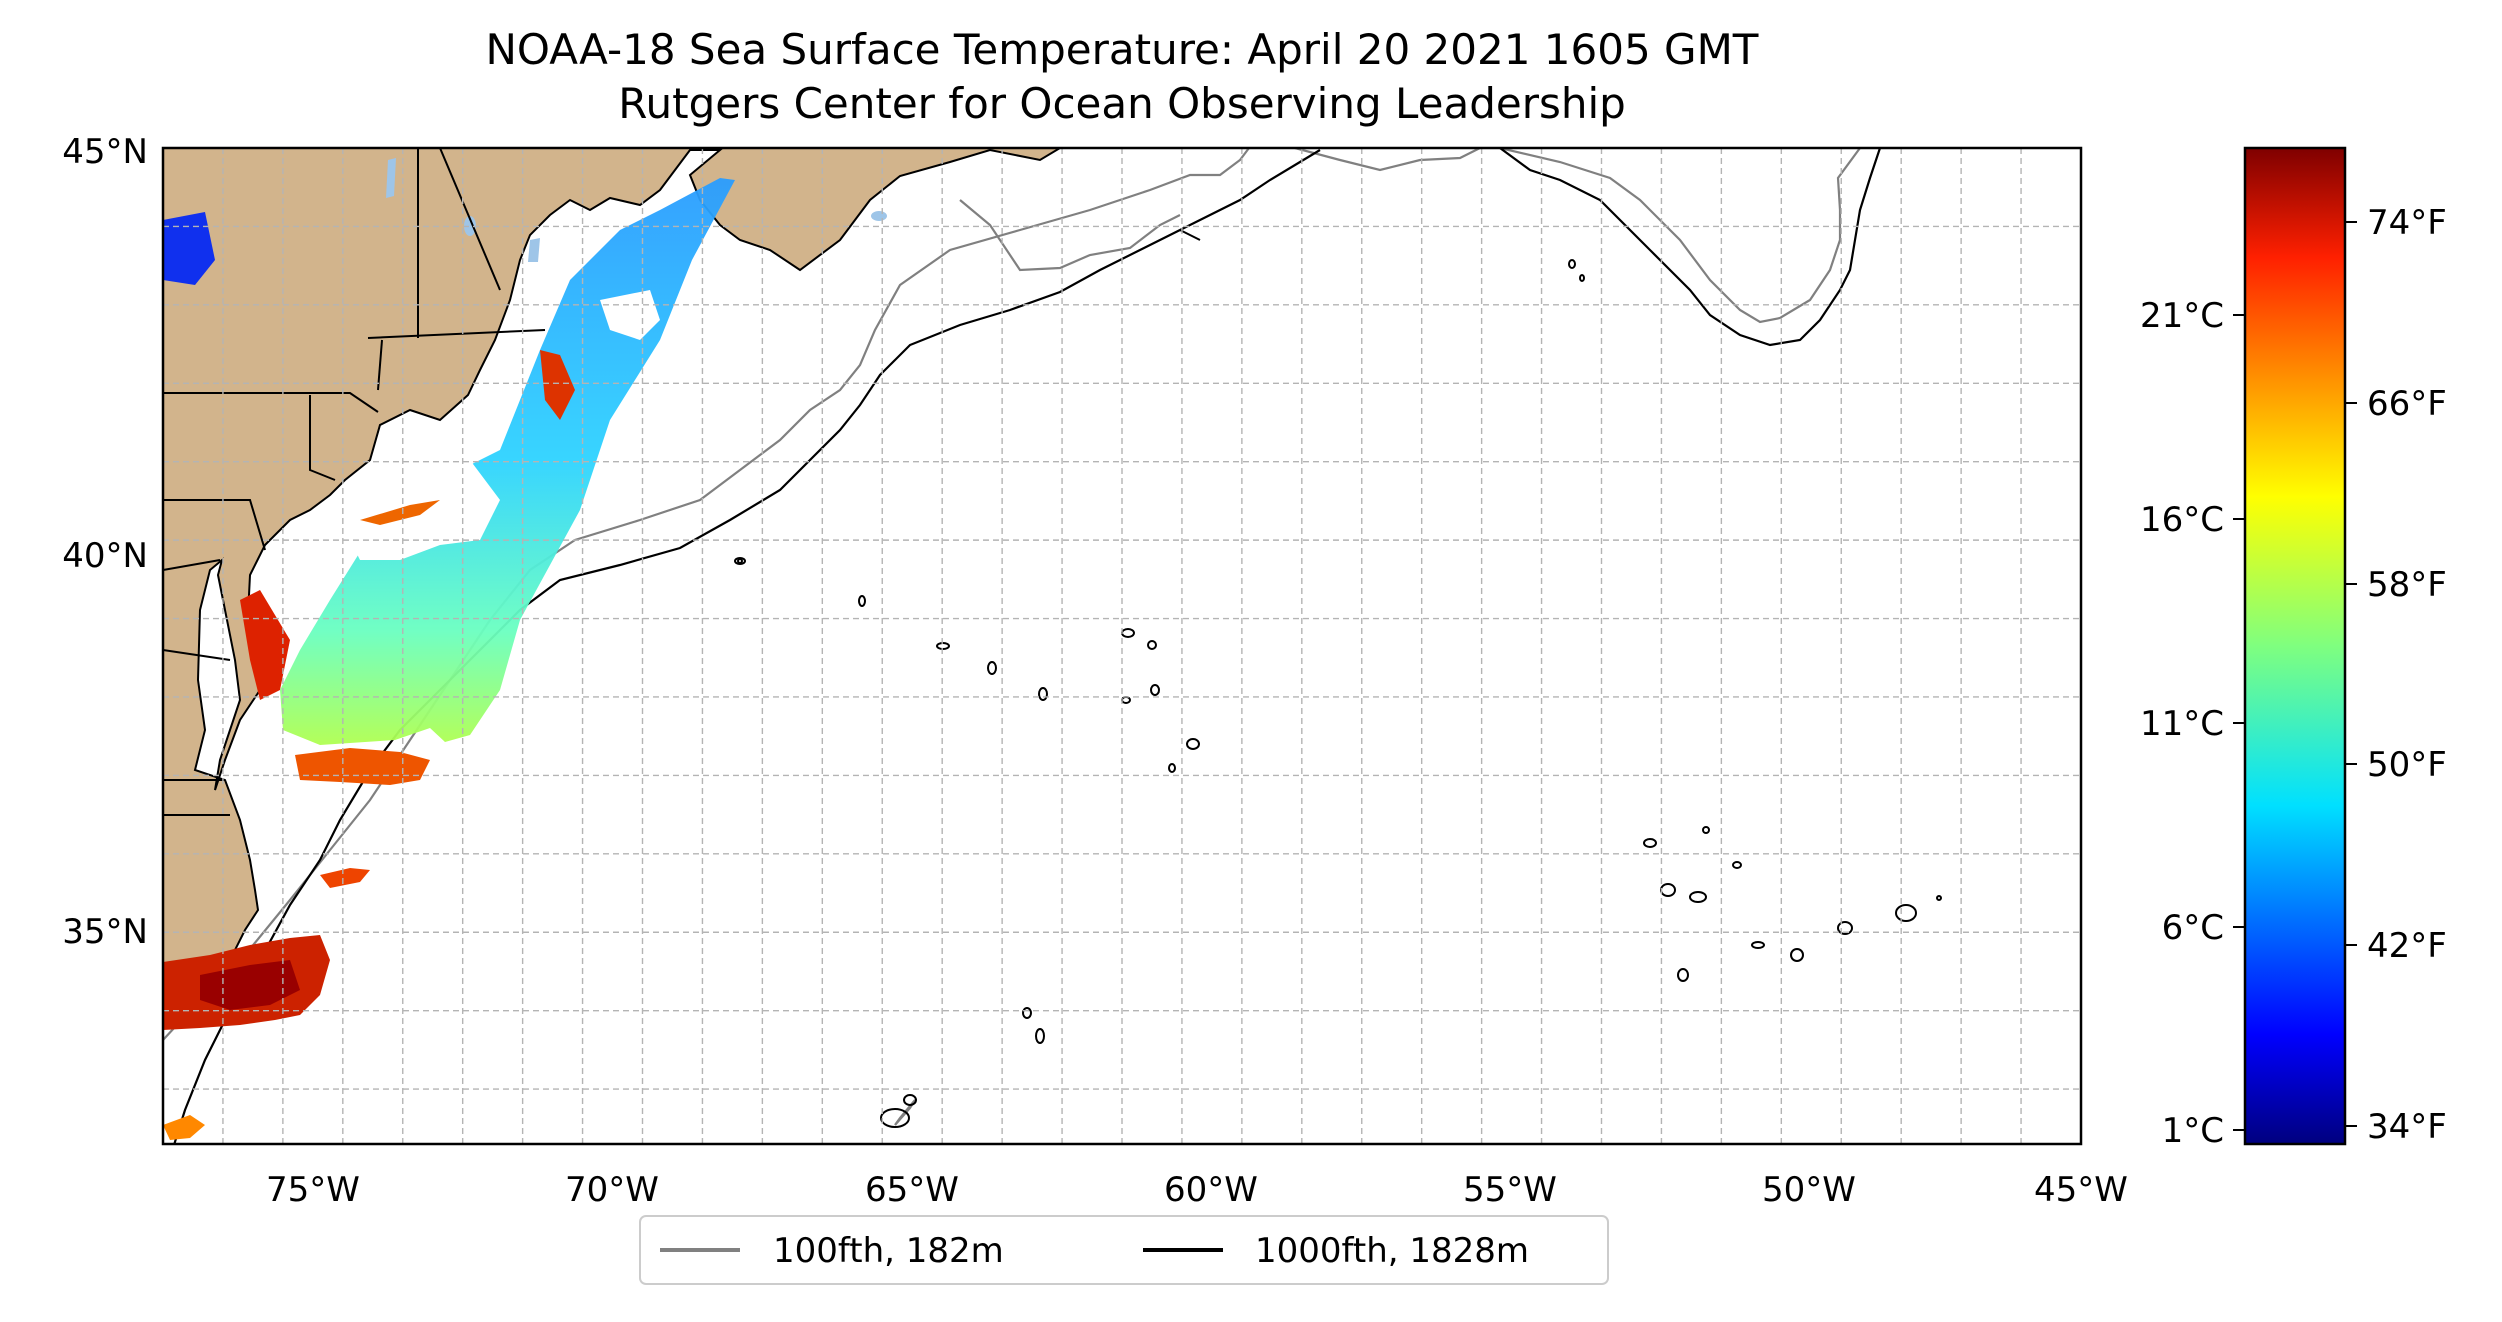  What do you see at coordinates (2407, 585) in the screenshot?
I see `colorbar-fahrenheit-label: 58°F` at bounding box center [2407, 585].